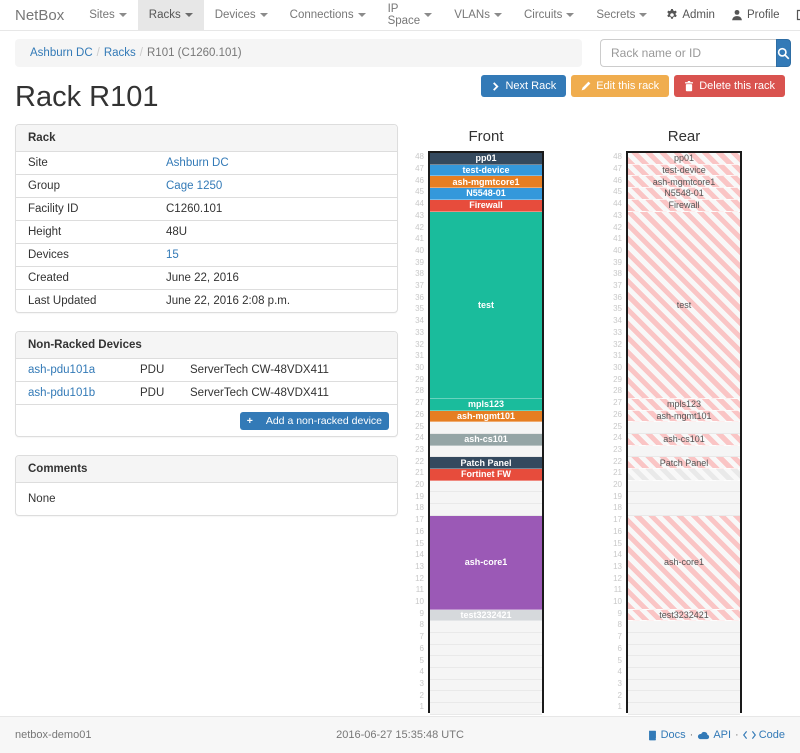 This screenshot has height=753, width=800. Describe the element at coordinates (620, 86) in the screenshot. I see `edit-rack-button: Edit this rack` at that location.